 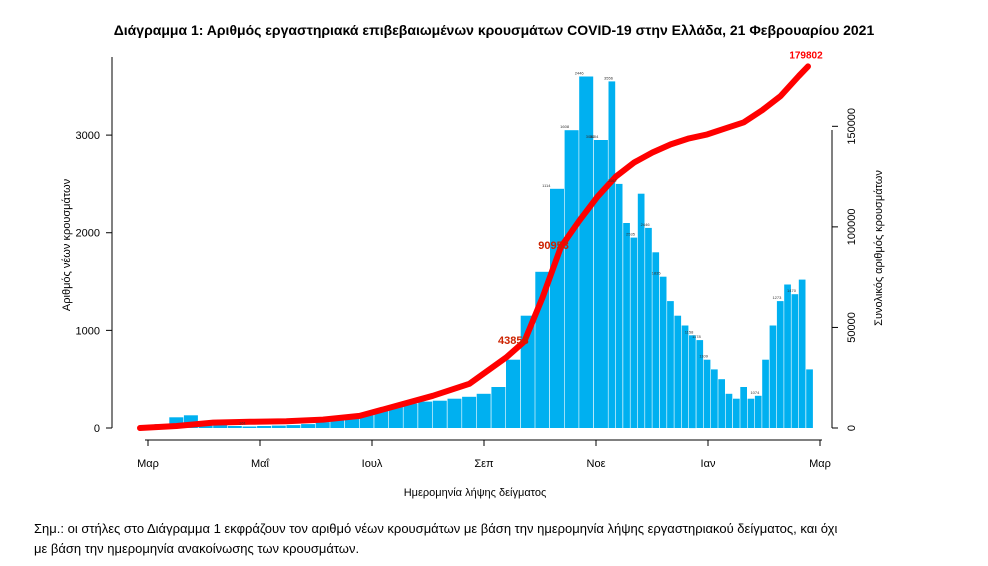 What do you see at coordinates (596, 464) in the screenshot?
I see `x-tick-label: Νοε` at bounding box center [596, 464].